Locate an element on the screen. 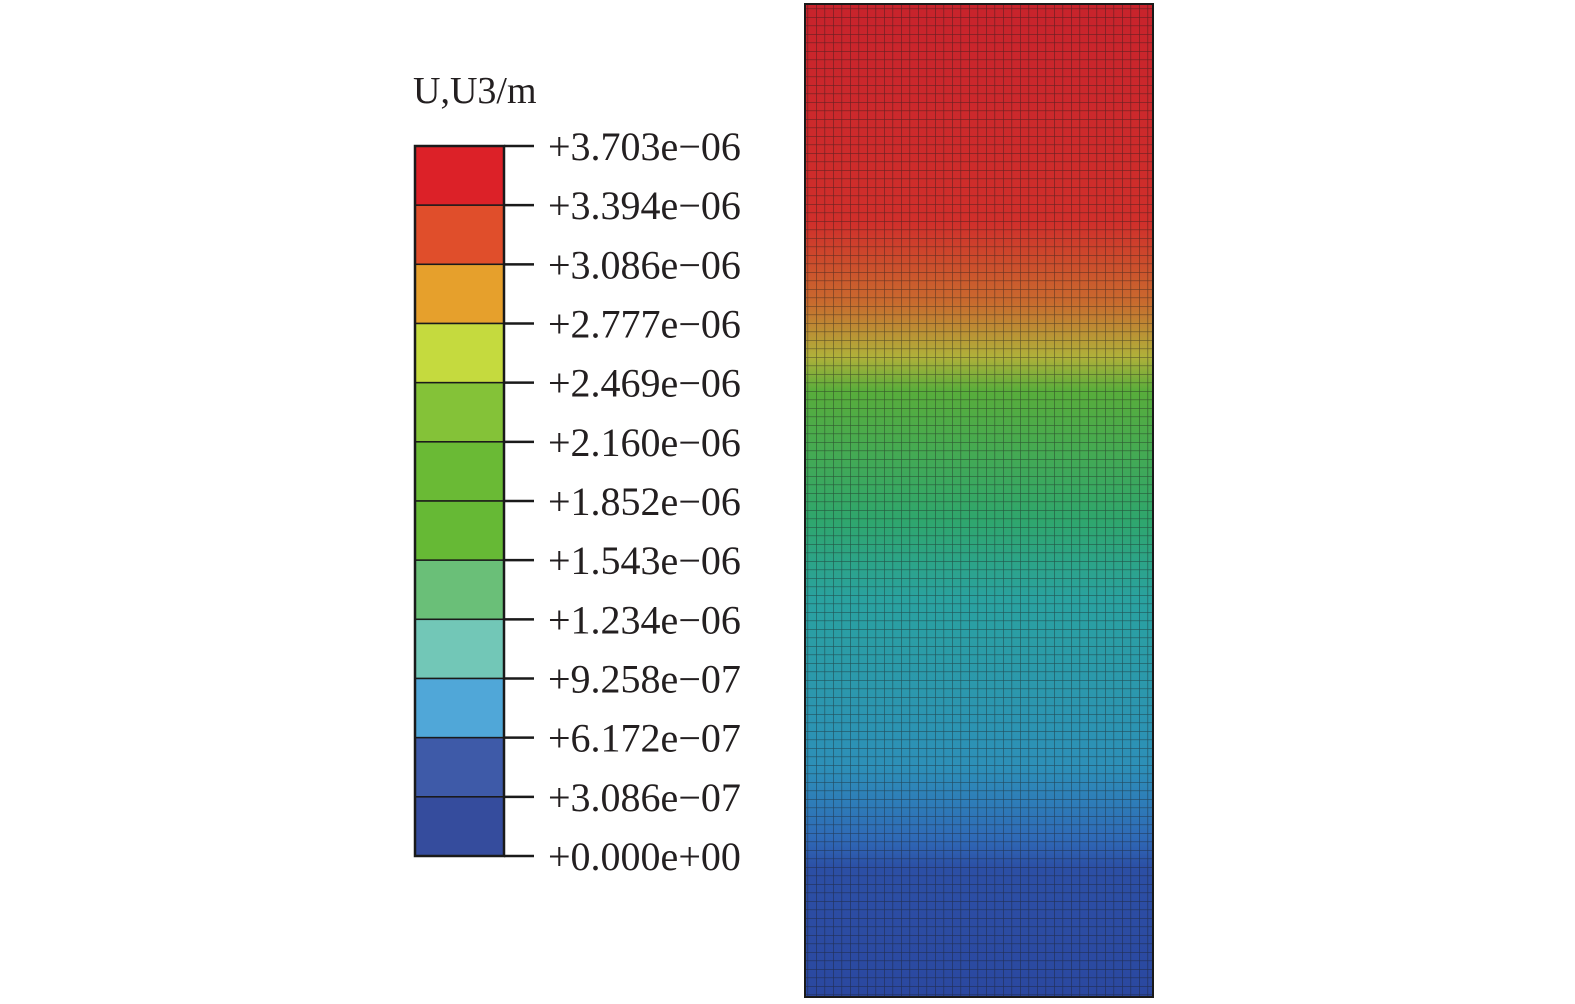  legend-tick-label: +3.086e−06 is located at coordinates (644, 264).